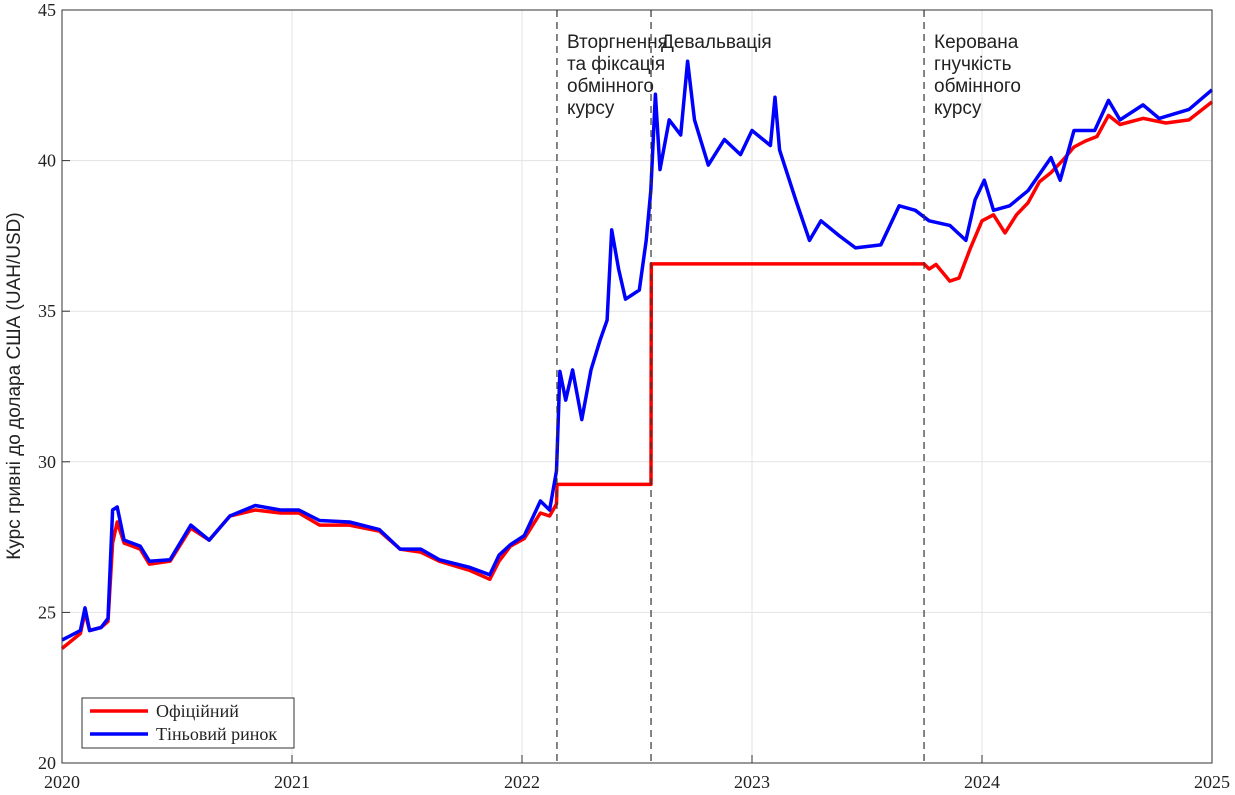 The image size is (1235, 795). Describe the element at coordinates (197, 711) in the screenshot. I see `legend-label: Офіційний` at that location.